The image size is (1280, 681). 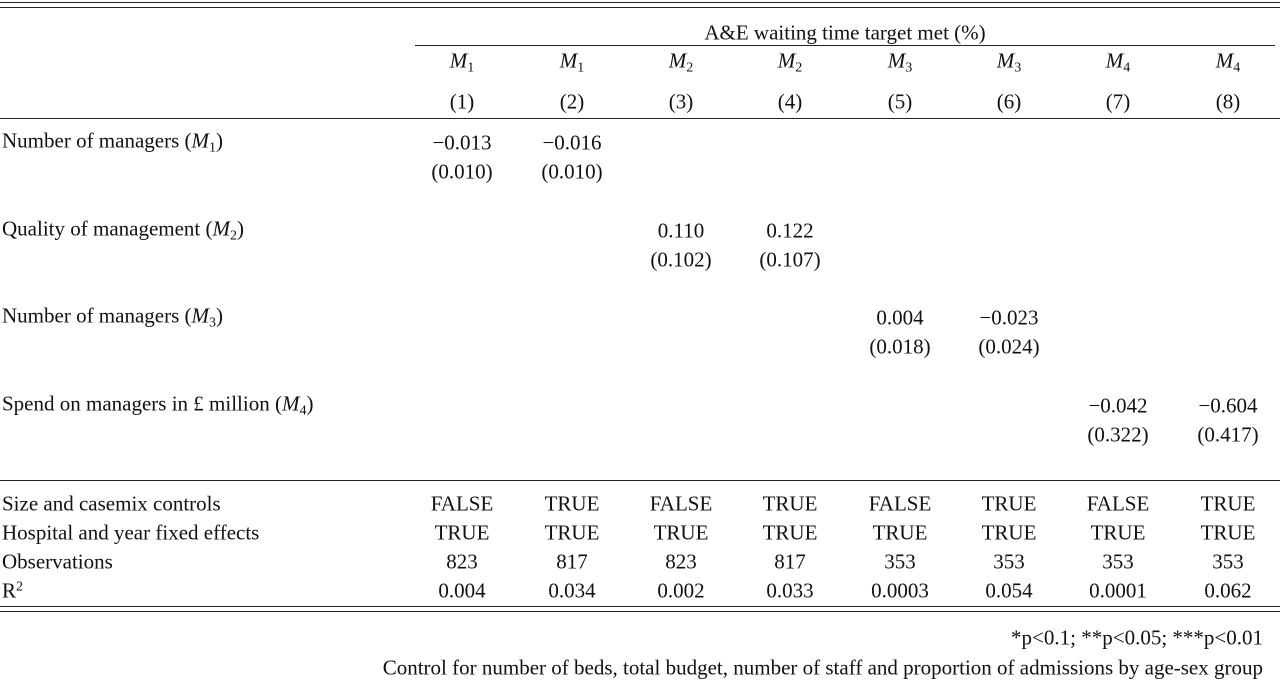 I want to click on model-header: M2, so click(x=681, y=62).